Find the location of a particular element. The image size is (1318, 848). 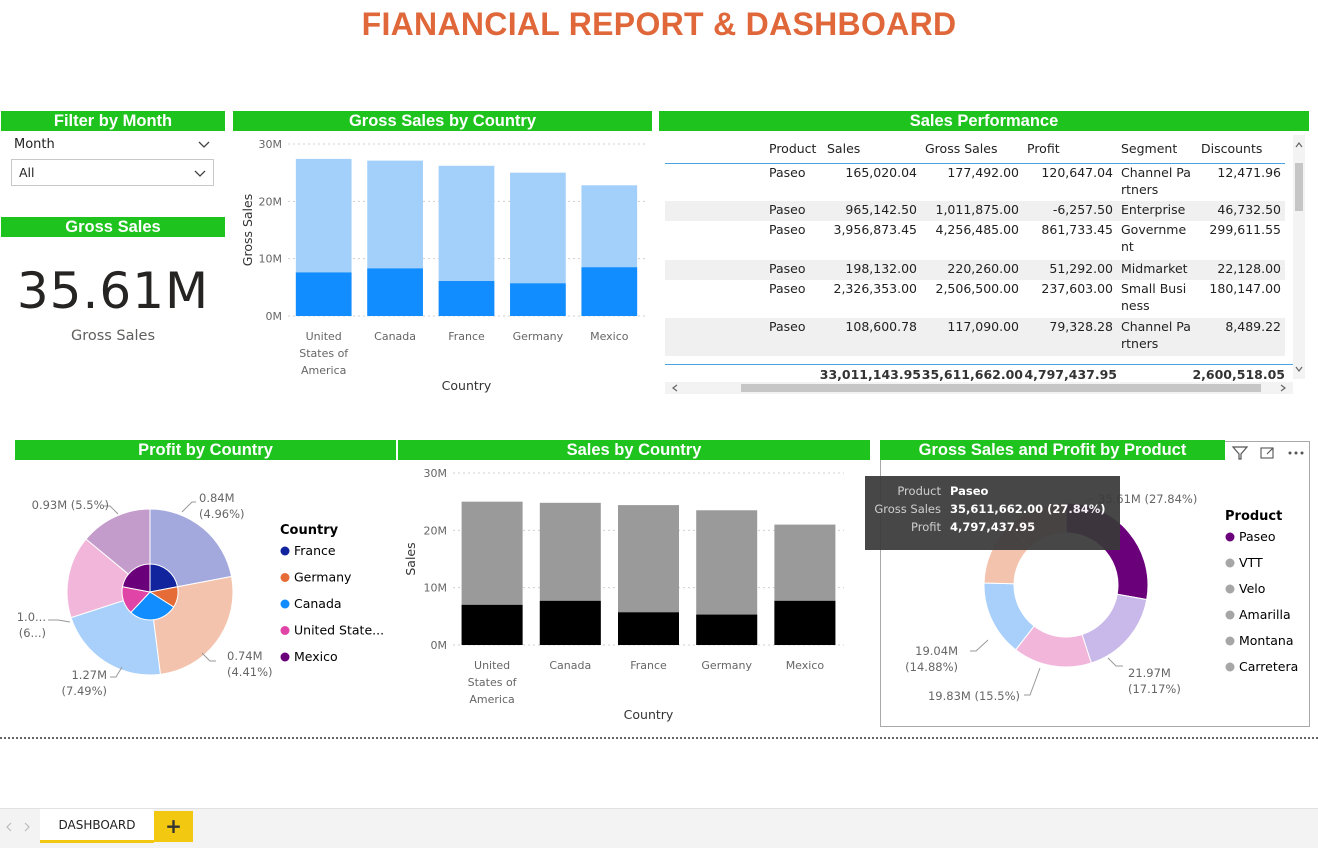

table-cell: Small Business is located at coordinates (1154, 297).